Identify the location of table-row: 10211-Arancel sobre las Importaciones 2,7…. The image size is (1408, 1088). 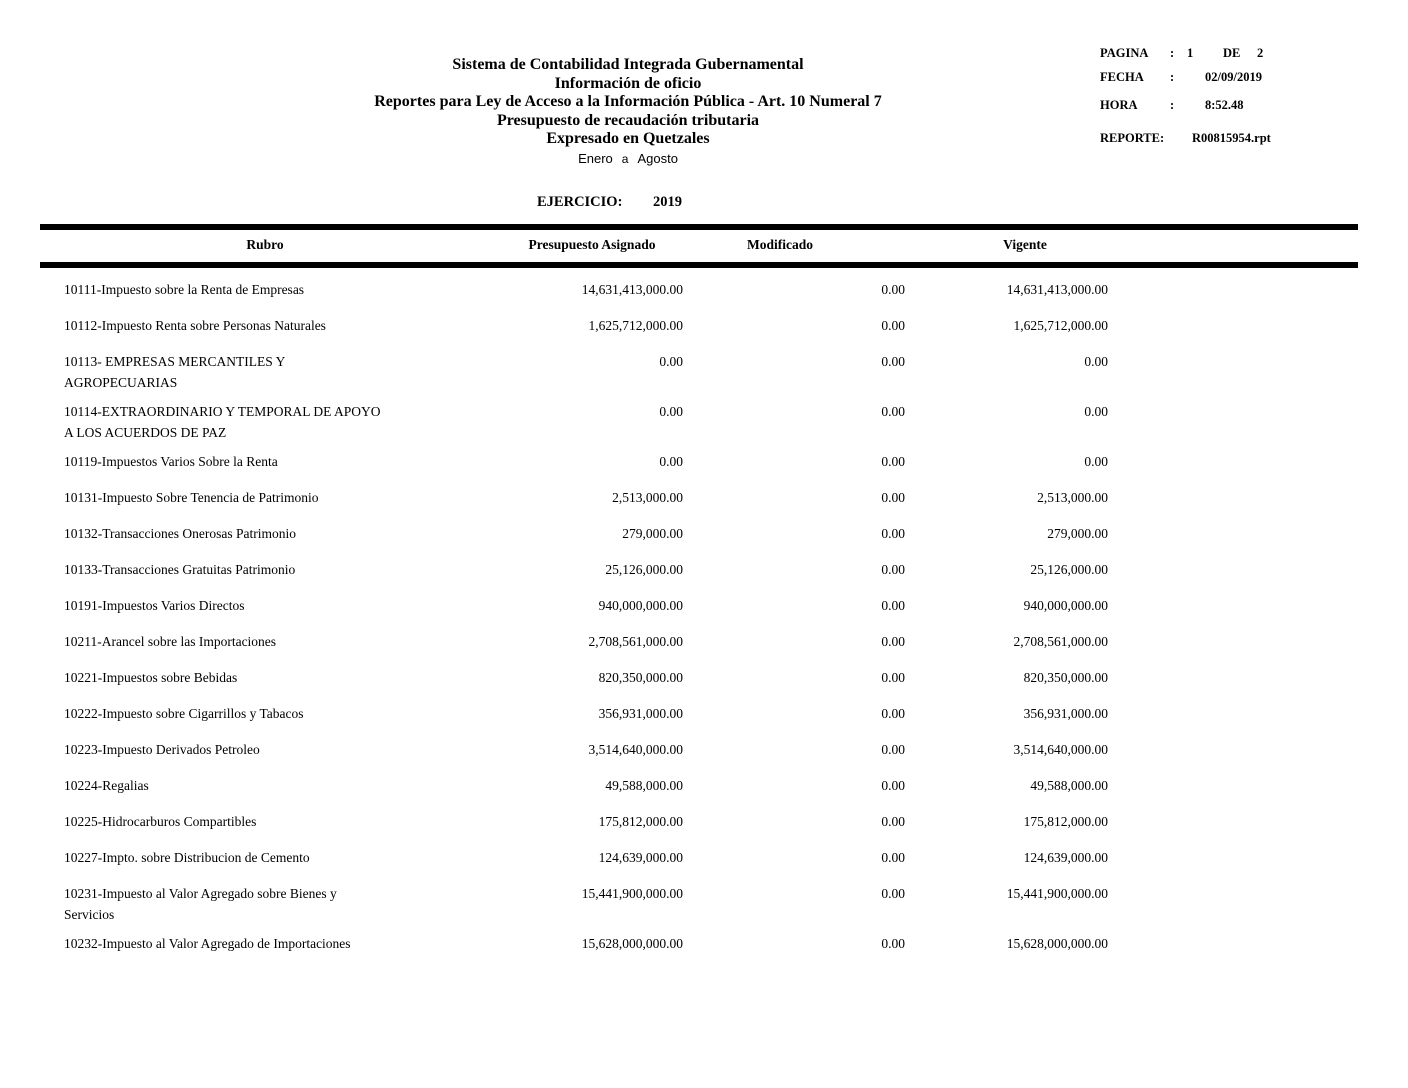
(700, 640).